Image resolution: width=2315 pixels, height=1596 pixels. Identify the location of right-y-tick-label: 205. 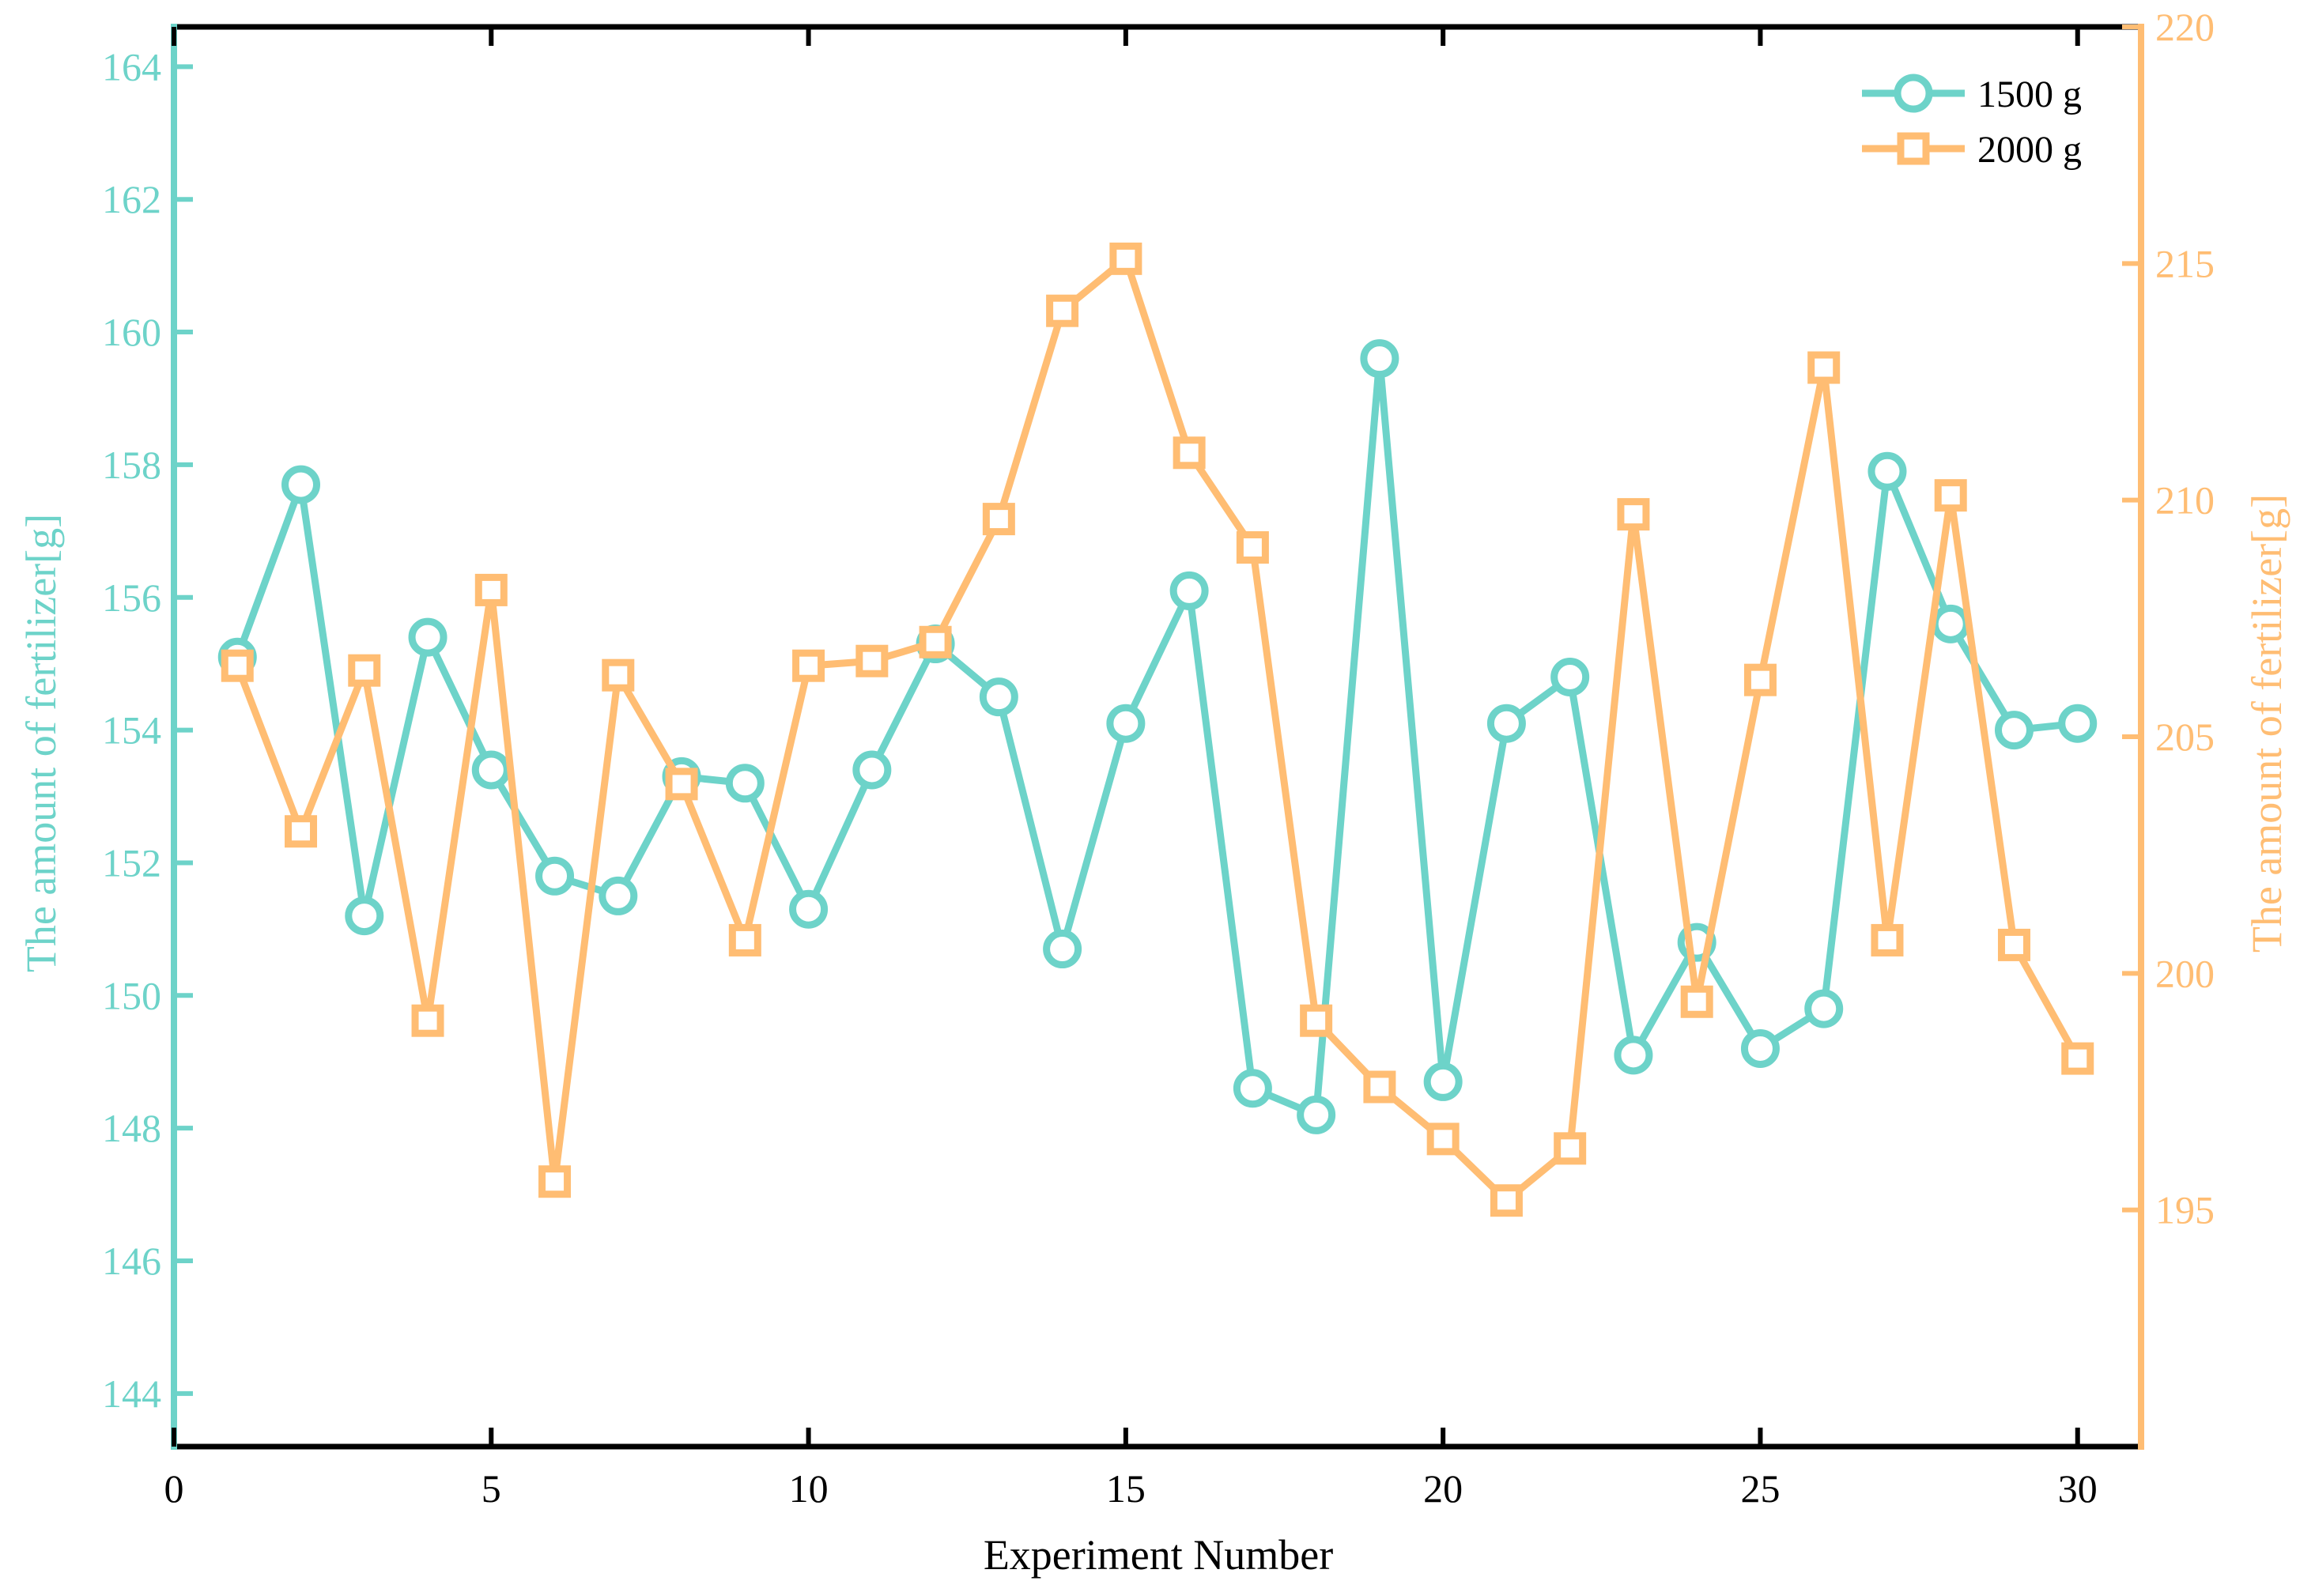
(2185, 737).